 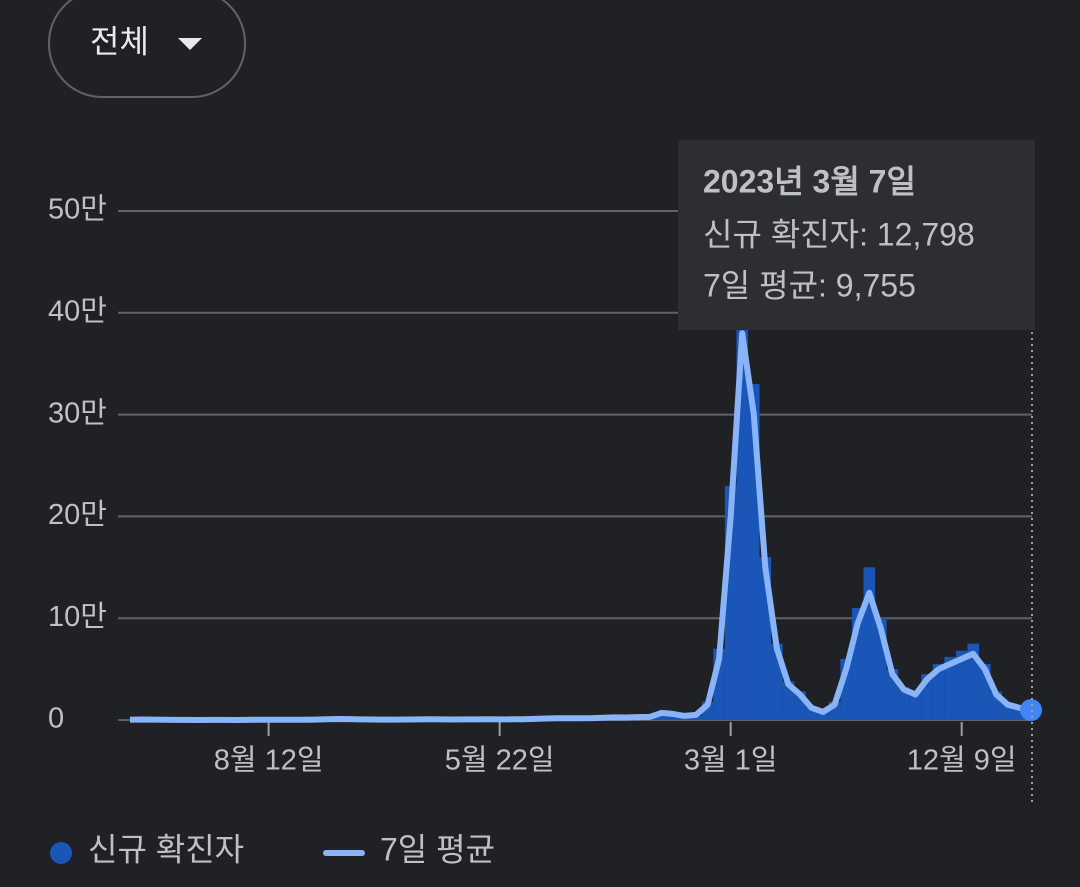 I want to click on tooltip-title: 2023년 3월 7일, so click(x=809, y=181).